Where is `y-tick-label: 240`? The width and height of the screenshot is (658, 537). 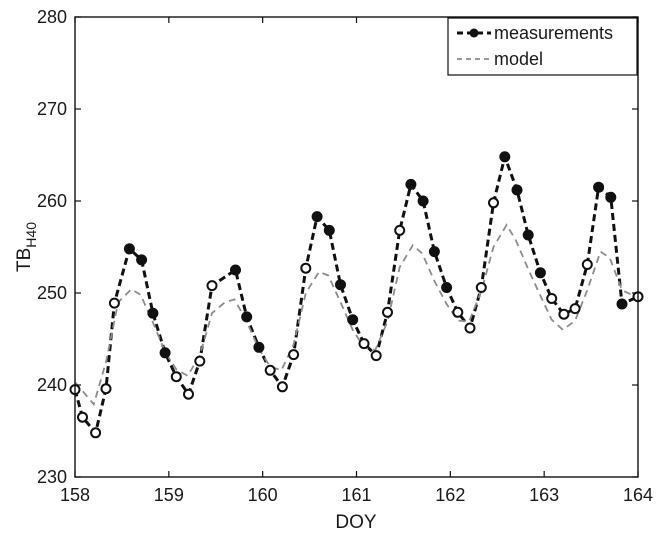
y-tick-label: 240 is located at coordinates (52, 385).